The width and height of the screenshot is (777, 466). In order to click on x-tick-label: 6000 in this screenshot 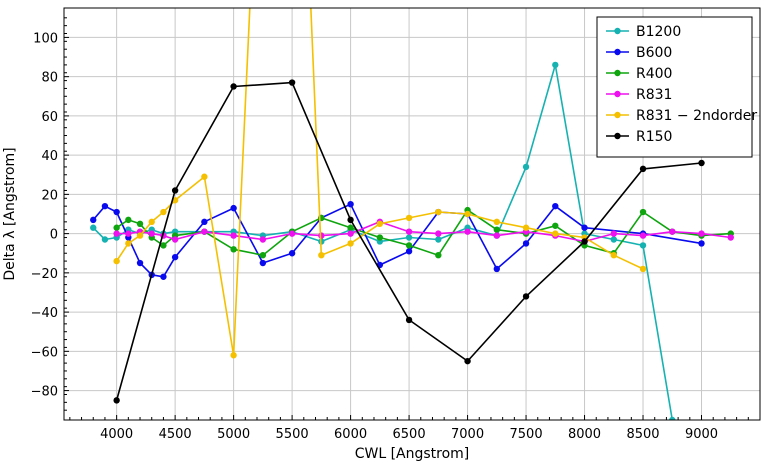, I will do `click(350, 434)`.